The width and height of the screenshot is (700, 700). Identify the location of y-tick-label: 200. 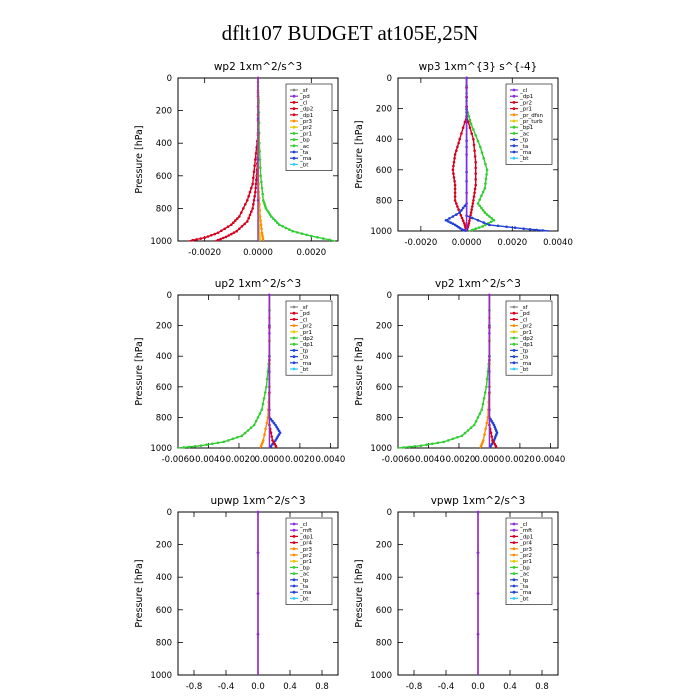
(384, 327).